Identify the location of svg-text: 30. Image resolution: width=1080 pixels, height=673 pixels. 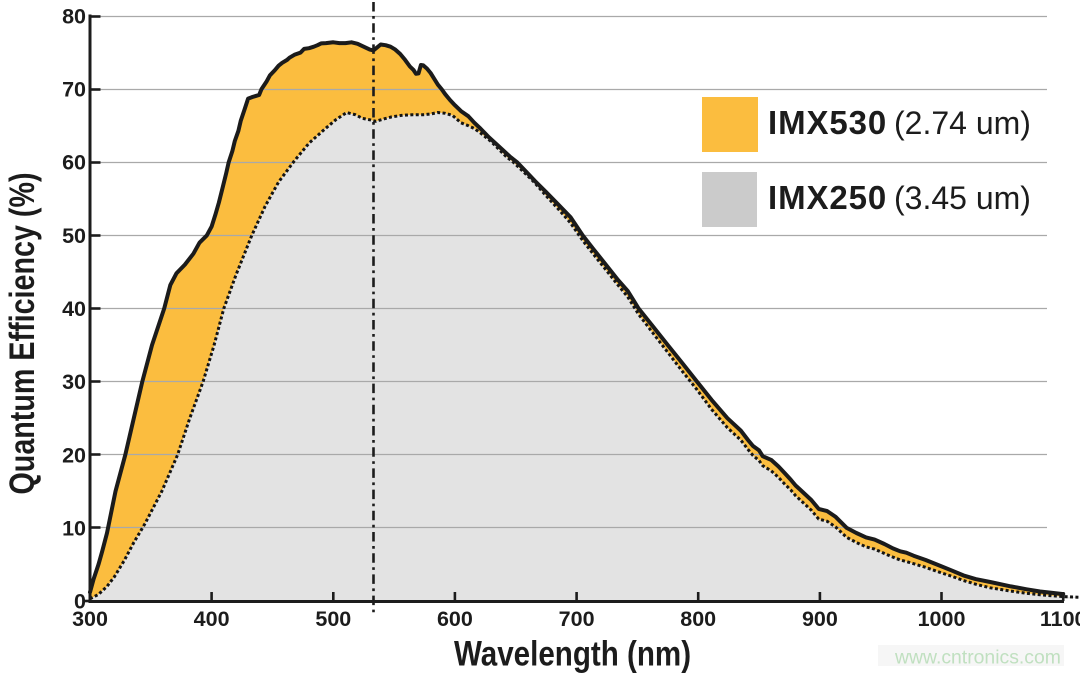
(74, 382).